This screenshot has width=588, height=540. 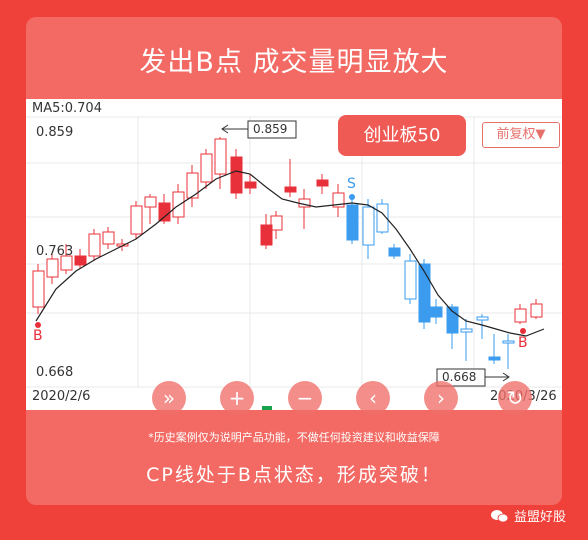 What do you see at coordinates (267, 408) in the screenshot?
I see `volume-bar-hint` at bounding box center [267, 408].